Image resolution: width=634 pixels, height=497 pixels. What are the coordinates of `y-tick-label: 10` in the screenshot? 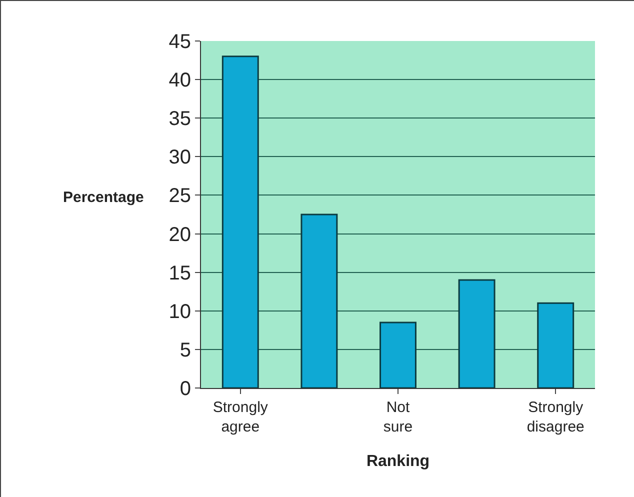 It's located at (179, 311).